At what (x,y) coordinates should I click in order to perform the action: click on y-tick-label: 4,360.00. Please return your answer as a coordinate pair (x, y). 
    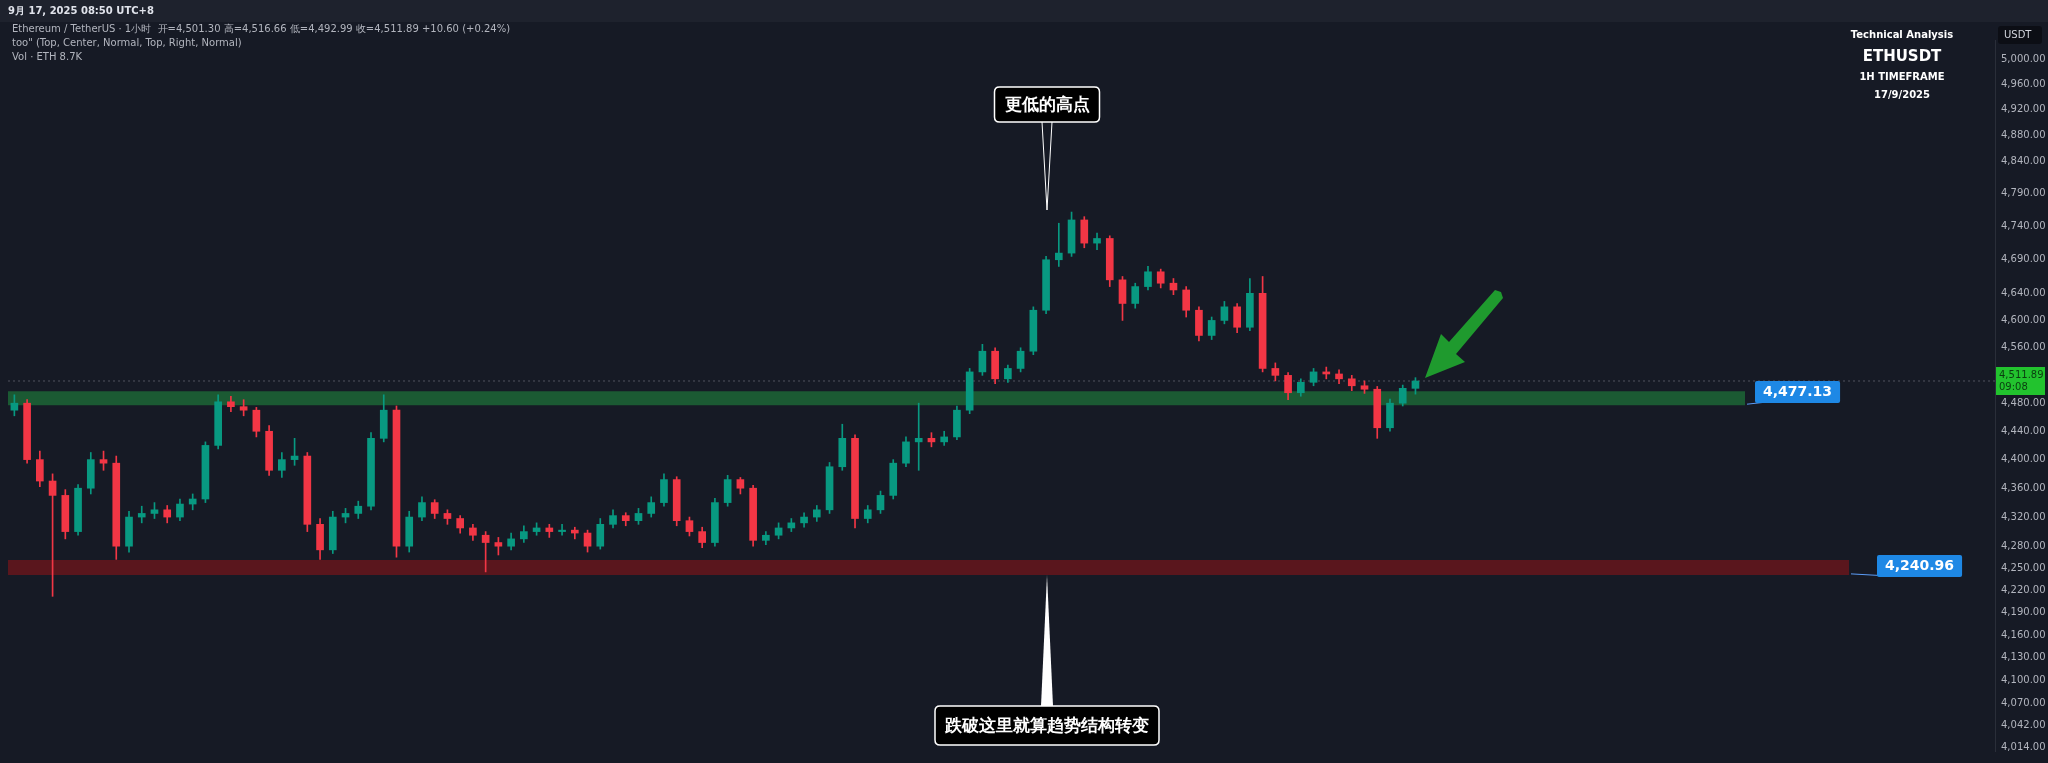
    Looking at the image, I should click on (2023, 487).